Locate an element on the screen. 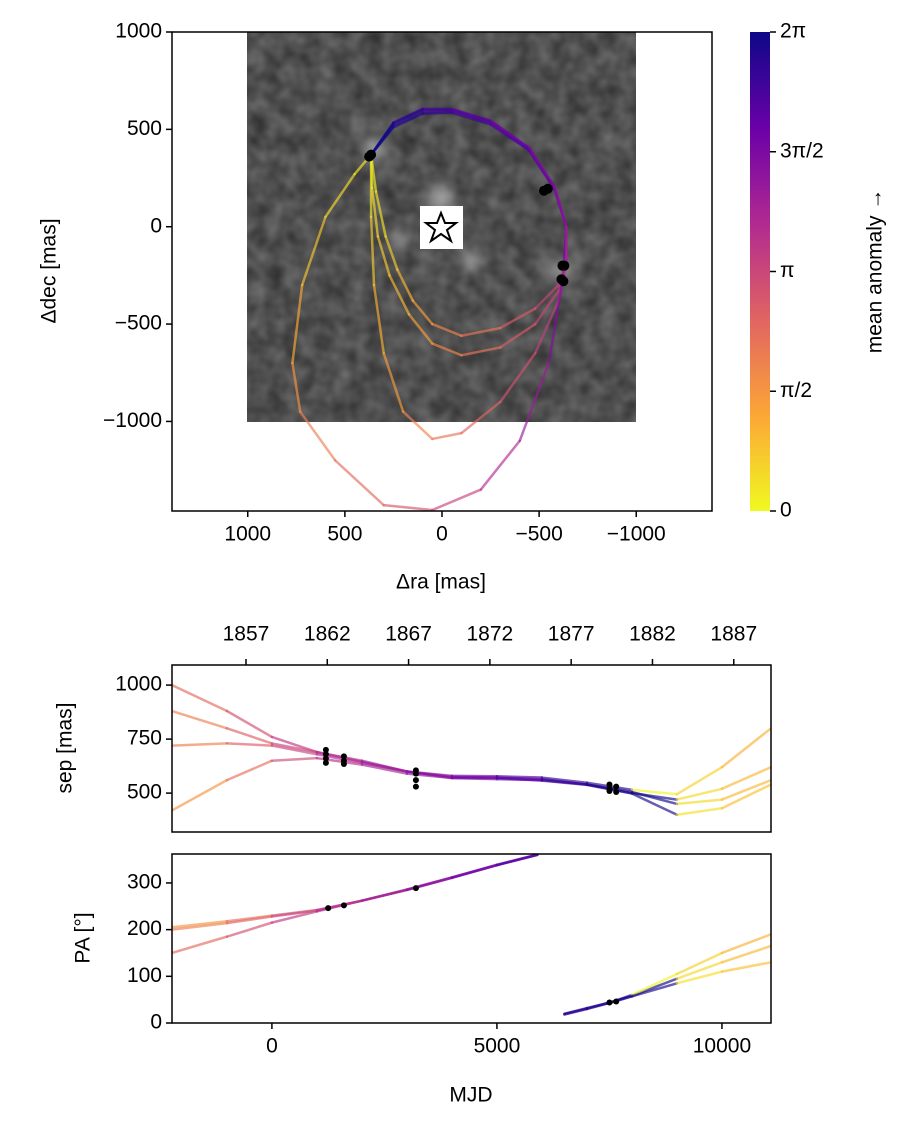 This screenshot has width=920, height=1142. x-tick-label: 0 is located at coordinates (442, 534).